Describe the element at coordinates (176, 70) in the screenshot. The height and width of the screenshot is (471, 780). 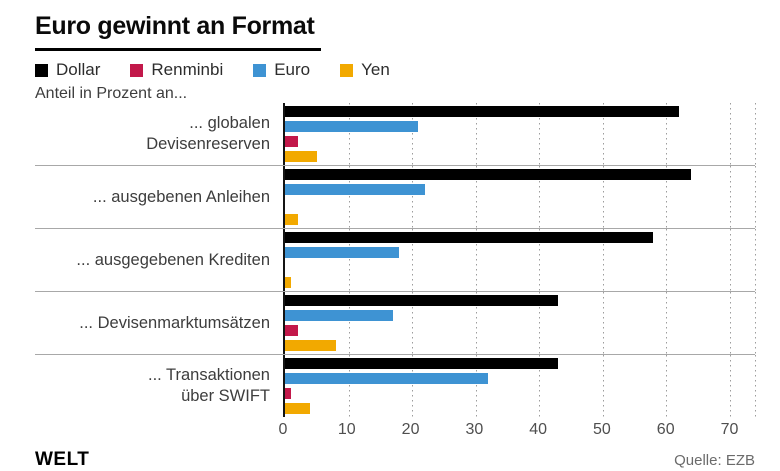
I see `legend-item-renminbi: Renminbi` at that location.